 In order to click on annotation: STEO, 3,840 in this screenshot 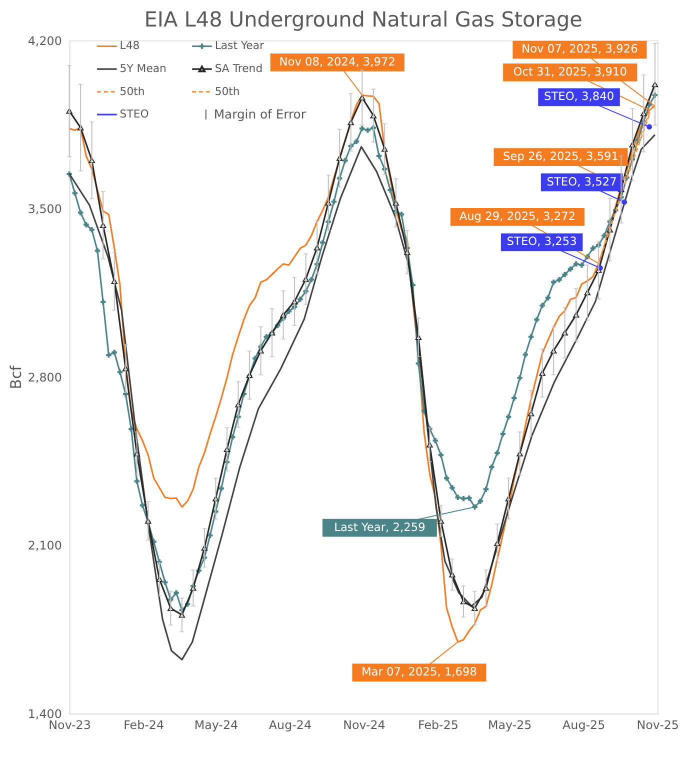, I will do `click(579, 96)`.